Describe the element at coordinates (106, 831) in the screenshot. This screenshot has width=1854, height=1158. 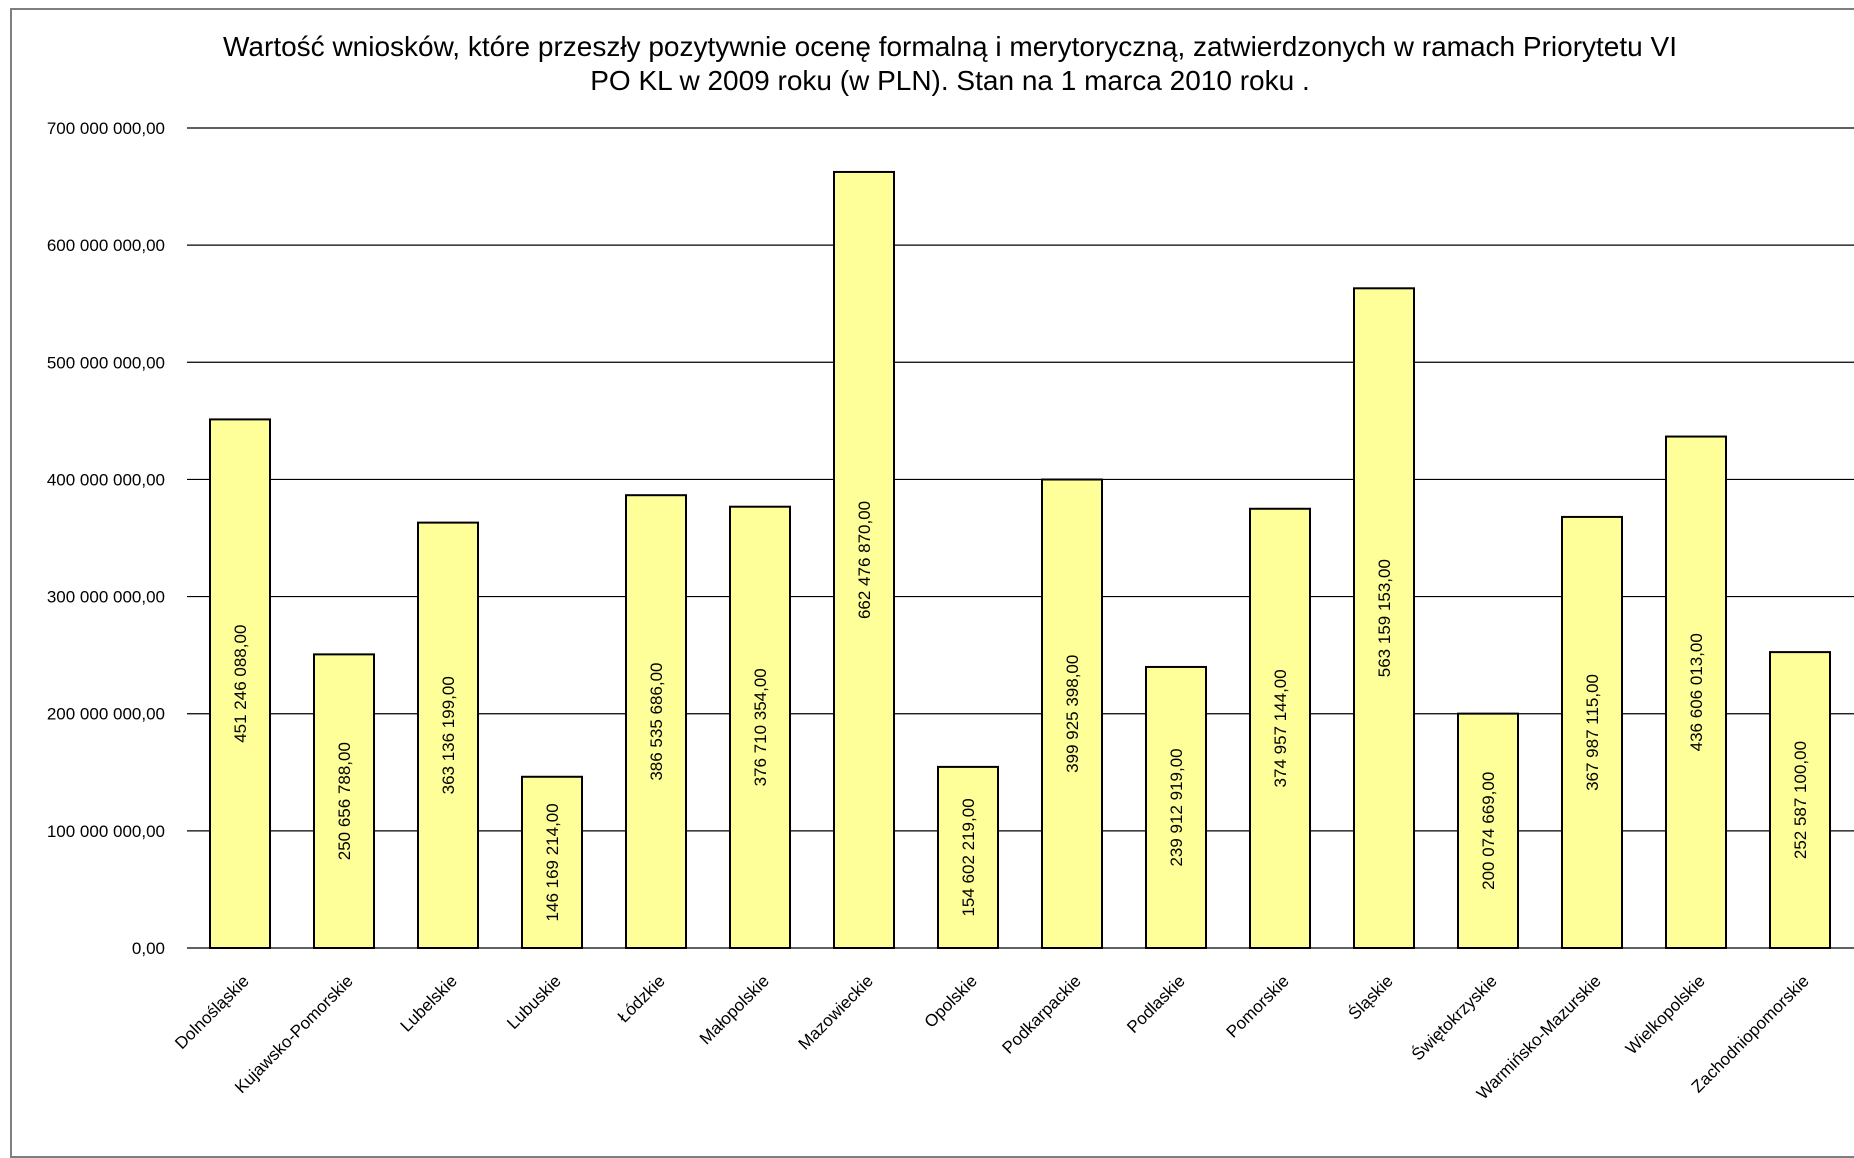
I see `y-tick-label: 100 000 000,00` at that location.